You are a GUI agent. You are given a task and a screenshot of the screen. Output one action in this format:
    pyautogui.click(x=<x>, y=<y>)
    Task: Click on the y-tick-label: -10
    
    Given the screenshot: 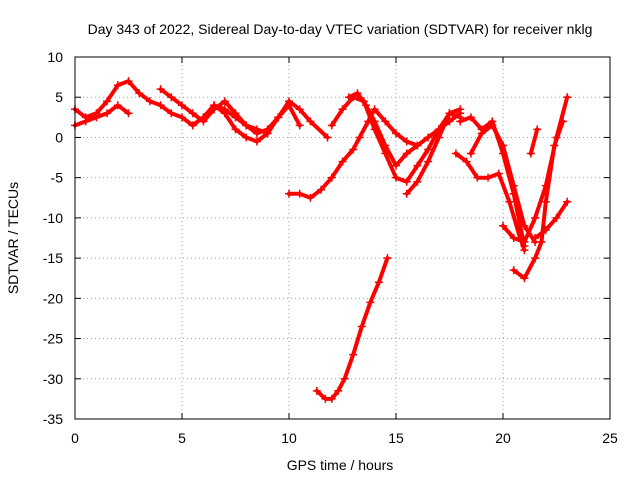 What is the action you would take?
    pyautogui.click(x=53, y=218)
    